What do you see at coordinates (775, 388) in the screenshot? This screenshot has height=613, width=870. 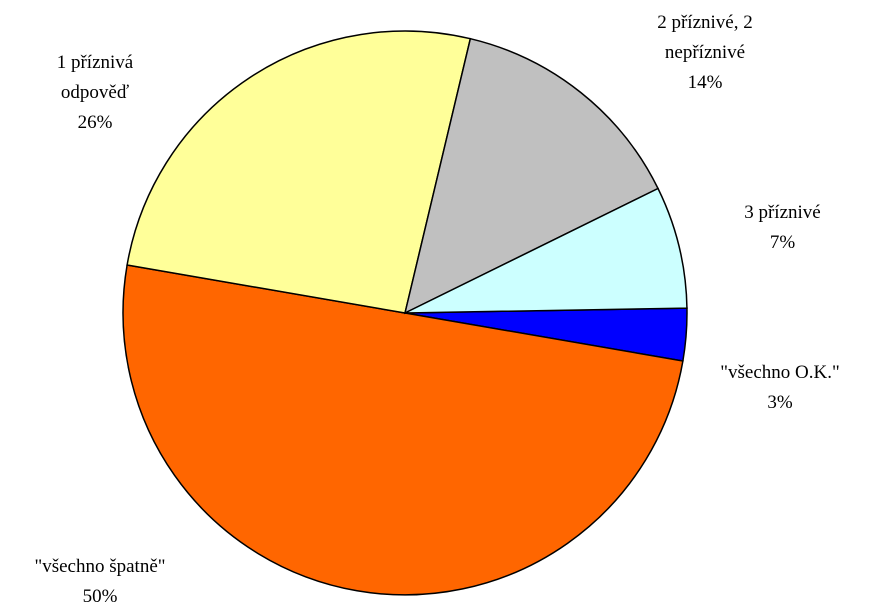 I see `slice-label: "všechno O.K." 3%` at bounding box center [775, 388].